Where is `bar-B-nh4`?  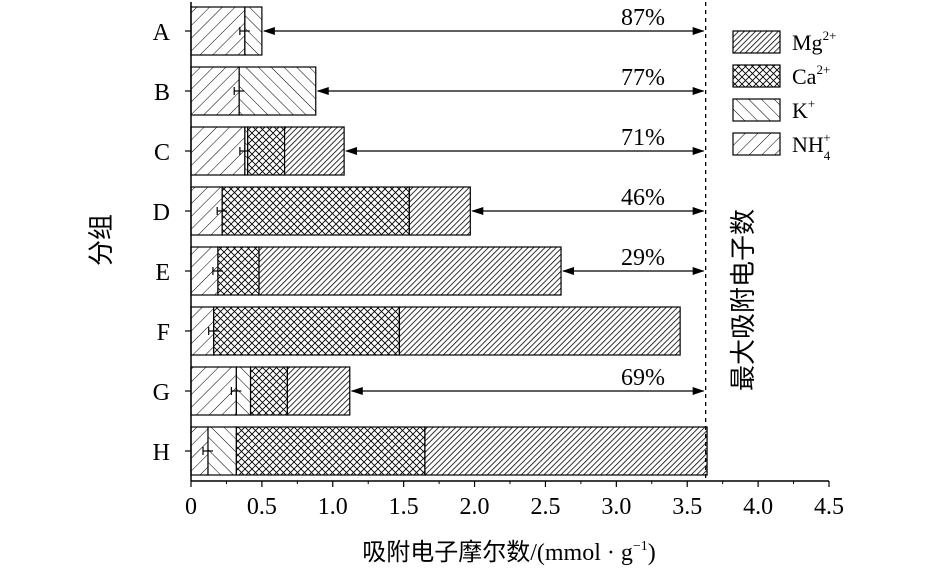
bar-B-nh4 is located at coordinates (215, 91).